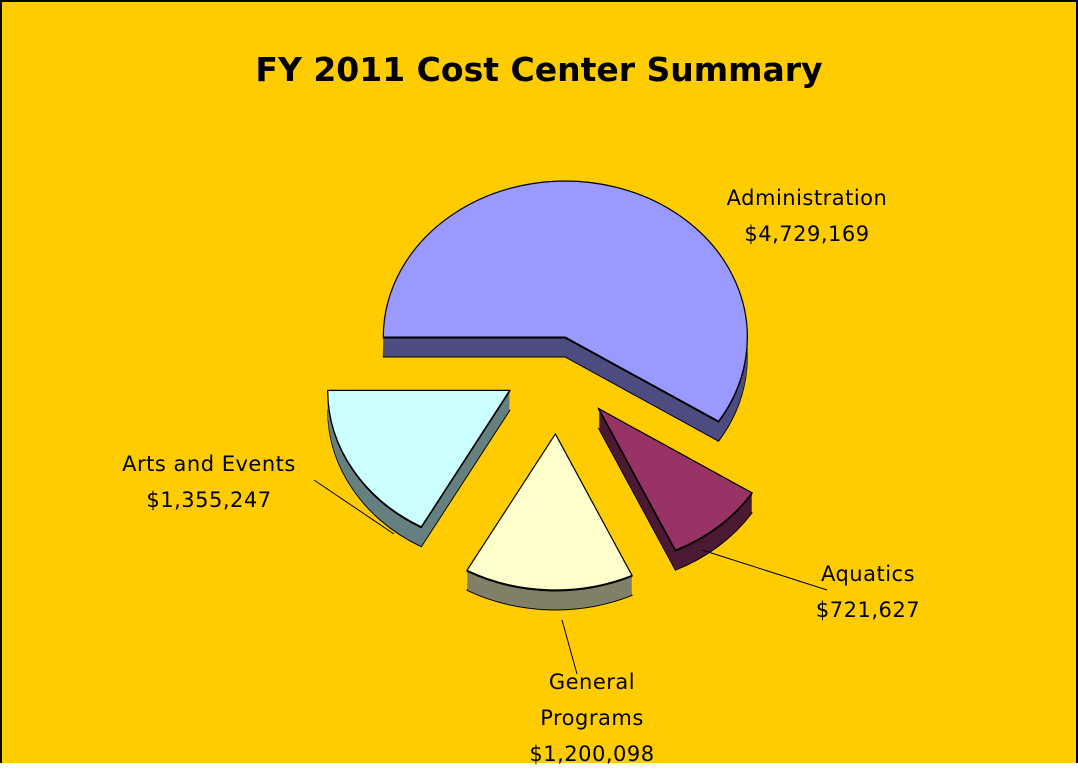 The image size is (1078, 772). Describe the element at coordinates (807, 216) in the screenshot. I see `data-label: Administration $4,729,169` at that location.